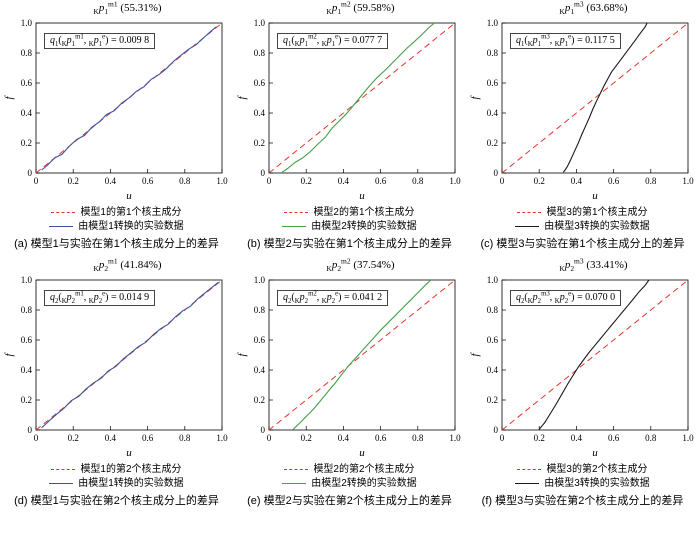 The height and width of the screenshot is (536, 700). I want to click on legend-label: 模型3的第1个核主成分, so click(597, 212).